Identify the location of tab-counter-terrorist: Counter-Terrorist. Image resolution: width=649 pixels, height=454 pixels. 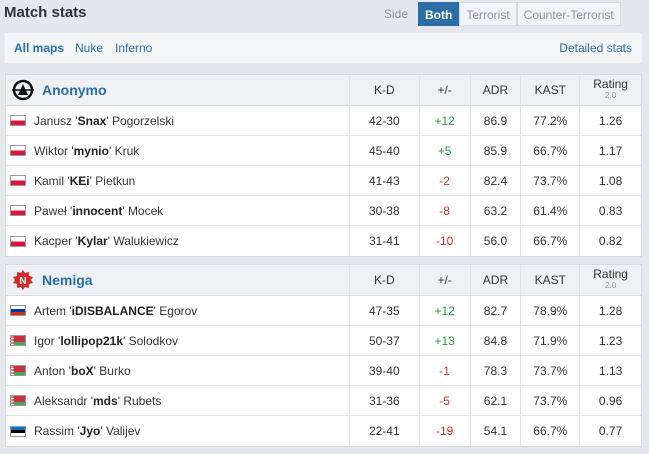
(568, 14).